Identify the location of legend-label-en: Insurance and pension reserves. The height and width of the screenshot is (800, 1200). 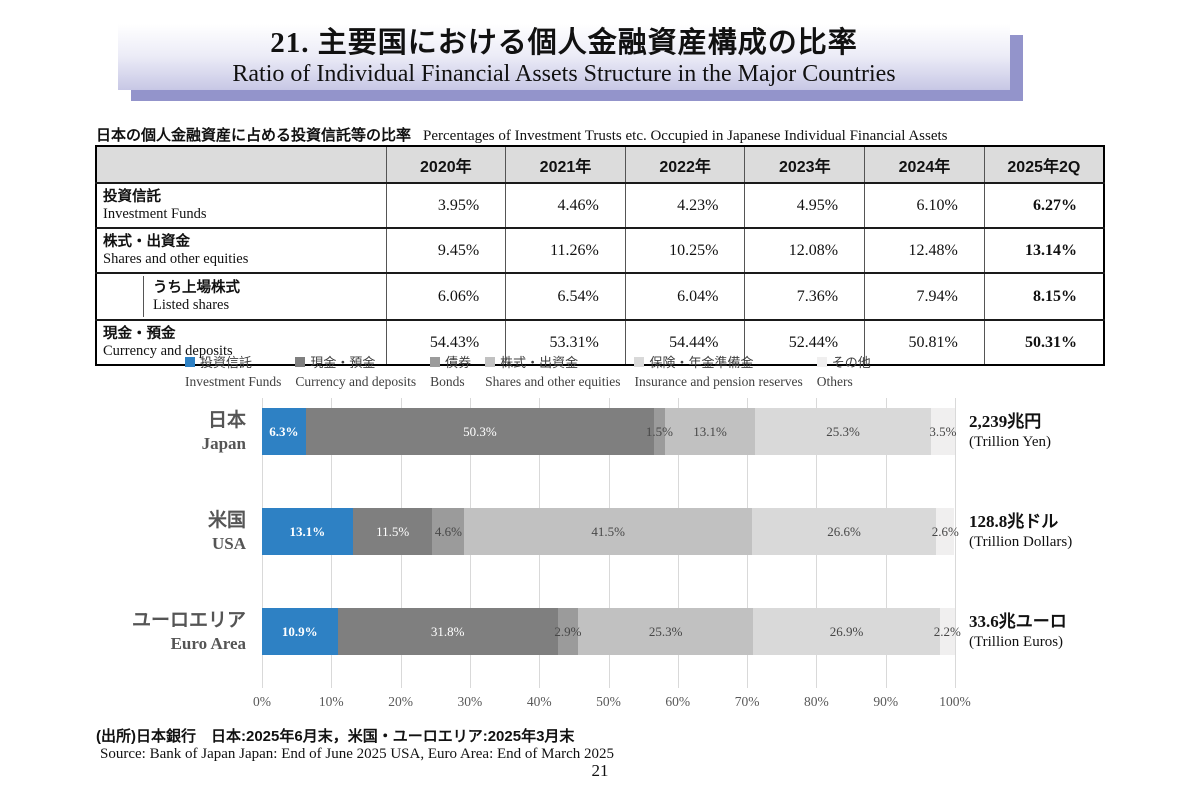
(718, 381).